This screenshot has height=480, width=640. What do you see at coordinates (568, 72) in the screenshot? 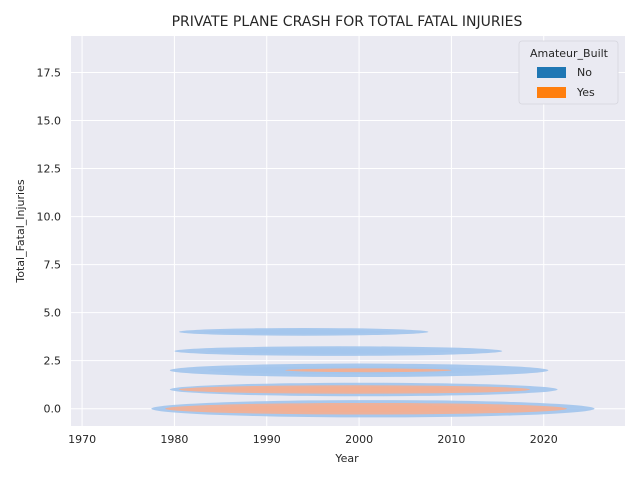
I see `legend: Amateur_Built No Yes` at bounding box center [568, 72].